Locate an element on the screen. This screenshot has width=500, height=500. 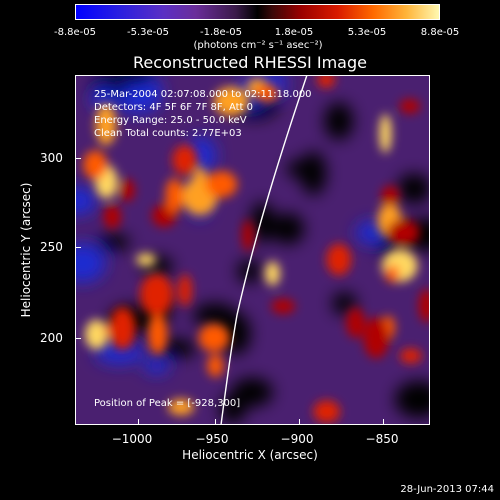
timestamp: 28-Jun-2013 07:44 is located at coordinates (447, 489).